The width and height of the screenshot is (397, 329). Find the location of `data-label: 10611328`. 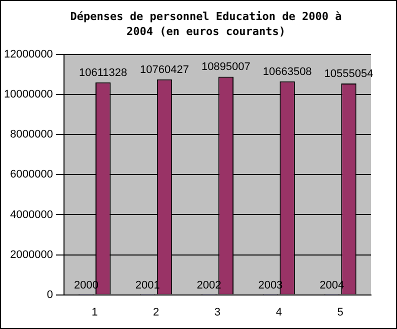

data-label: 10611328 is located at coordinates (103, 72).